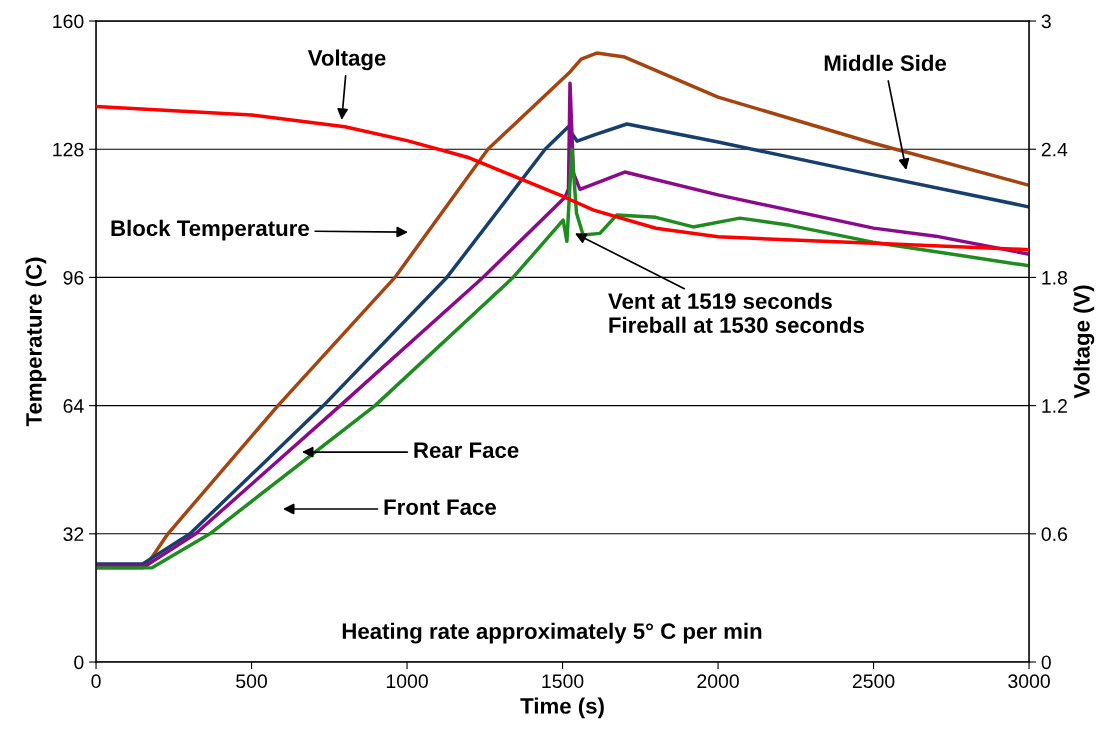 The image size is (1109, 743). Describe the element at coordinates (563, 681) in the screenshot. I see `x-tick-label: 1500` at that location.